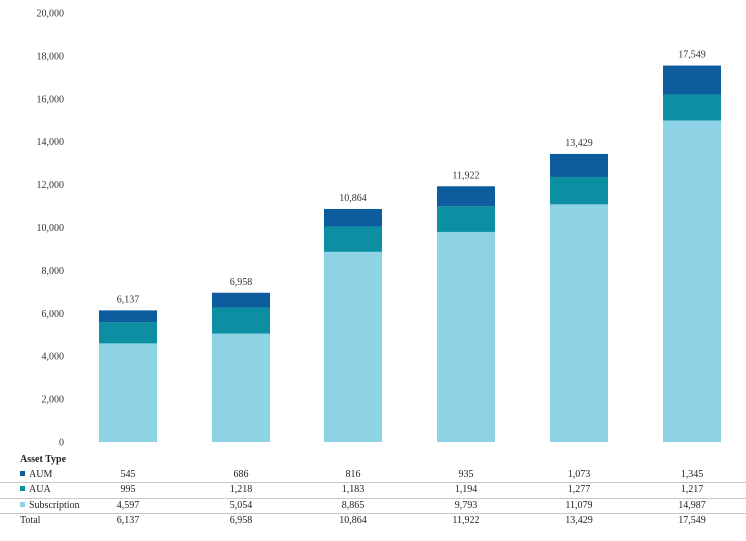 This screenshot has height=541, width=746. What do you see at coordinates (53, 400) in the screenshot?
I see `y-tick-label: 2,000` at bounding box center [53, 400].